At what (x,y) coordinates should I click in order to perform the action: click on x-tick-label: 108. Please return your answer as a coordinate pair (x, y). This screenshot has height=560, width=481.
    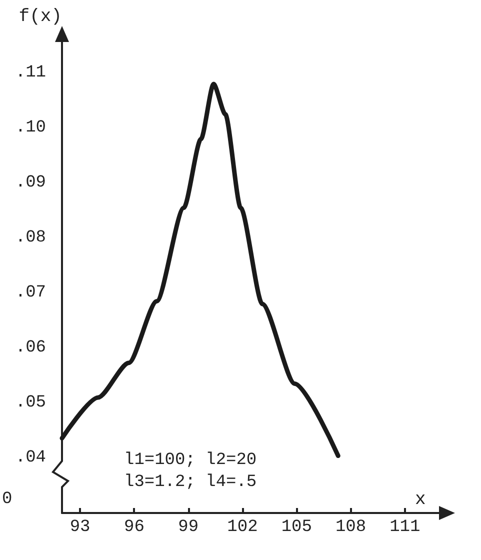
    Looking at the image, I should click on (350, 527).